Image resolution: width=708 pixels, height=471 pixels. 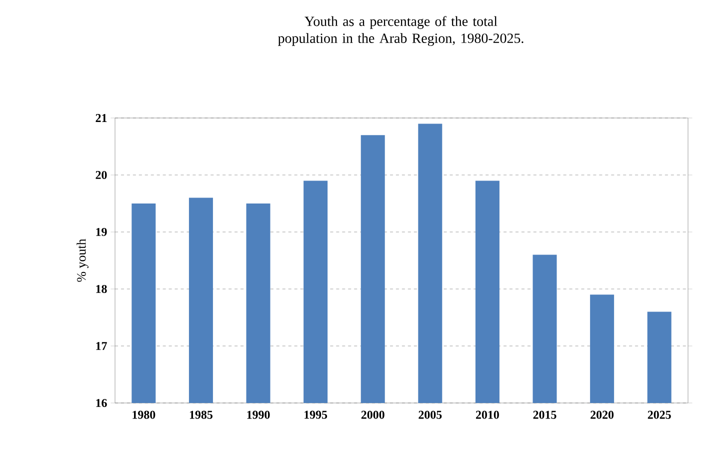 I want to click on x-tick-label: 1995, so click(x=316, y=414).